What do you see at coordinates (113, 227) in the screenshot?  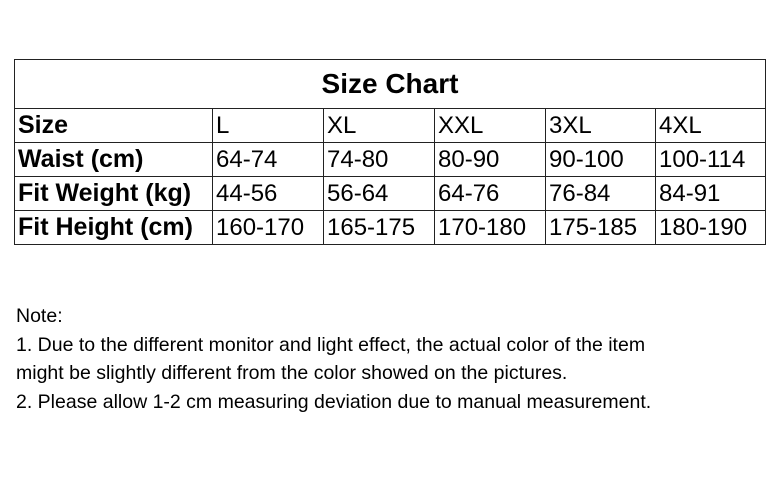 I see `row-label: Fit Height (cm)` at bounding box center [113, 227].